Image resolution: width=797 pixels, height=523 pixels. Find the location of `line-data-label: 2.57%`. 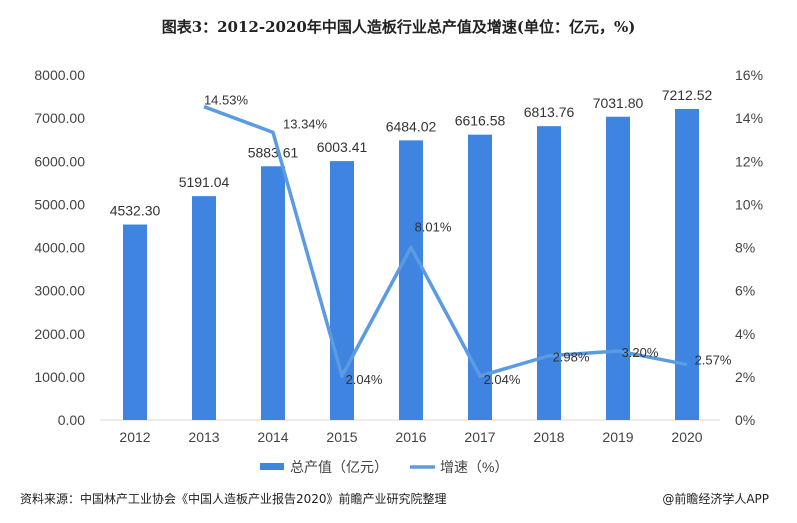

line-data-label: 2.57% is located at coordinates (713, 360).